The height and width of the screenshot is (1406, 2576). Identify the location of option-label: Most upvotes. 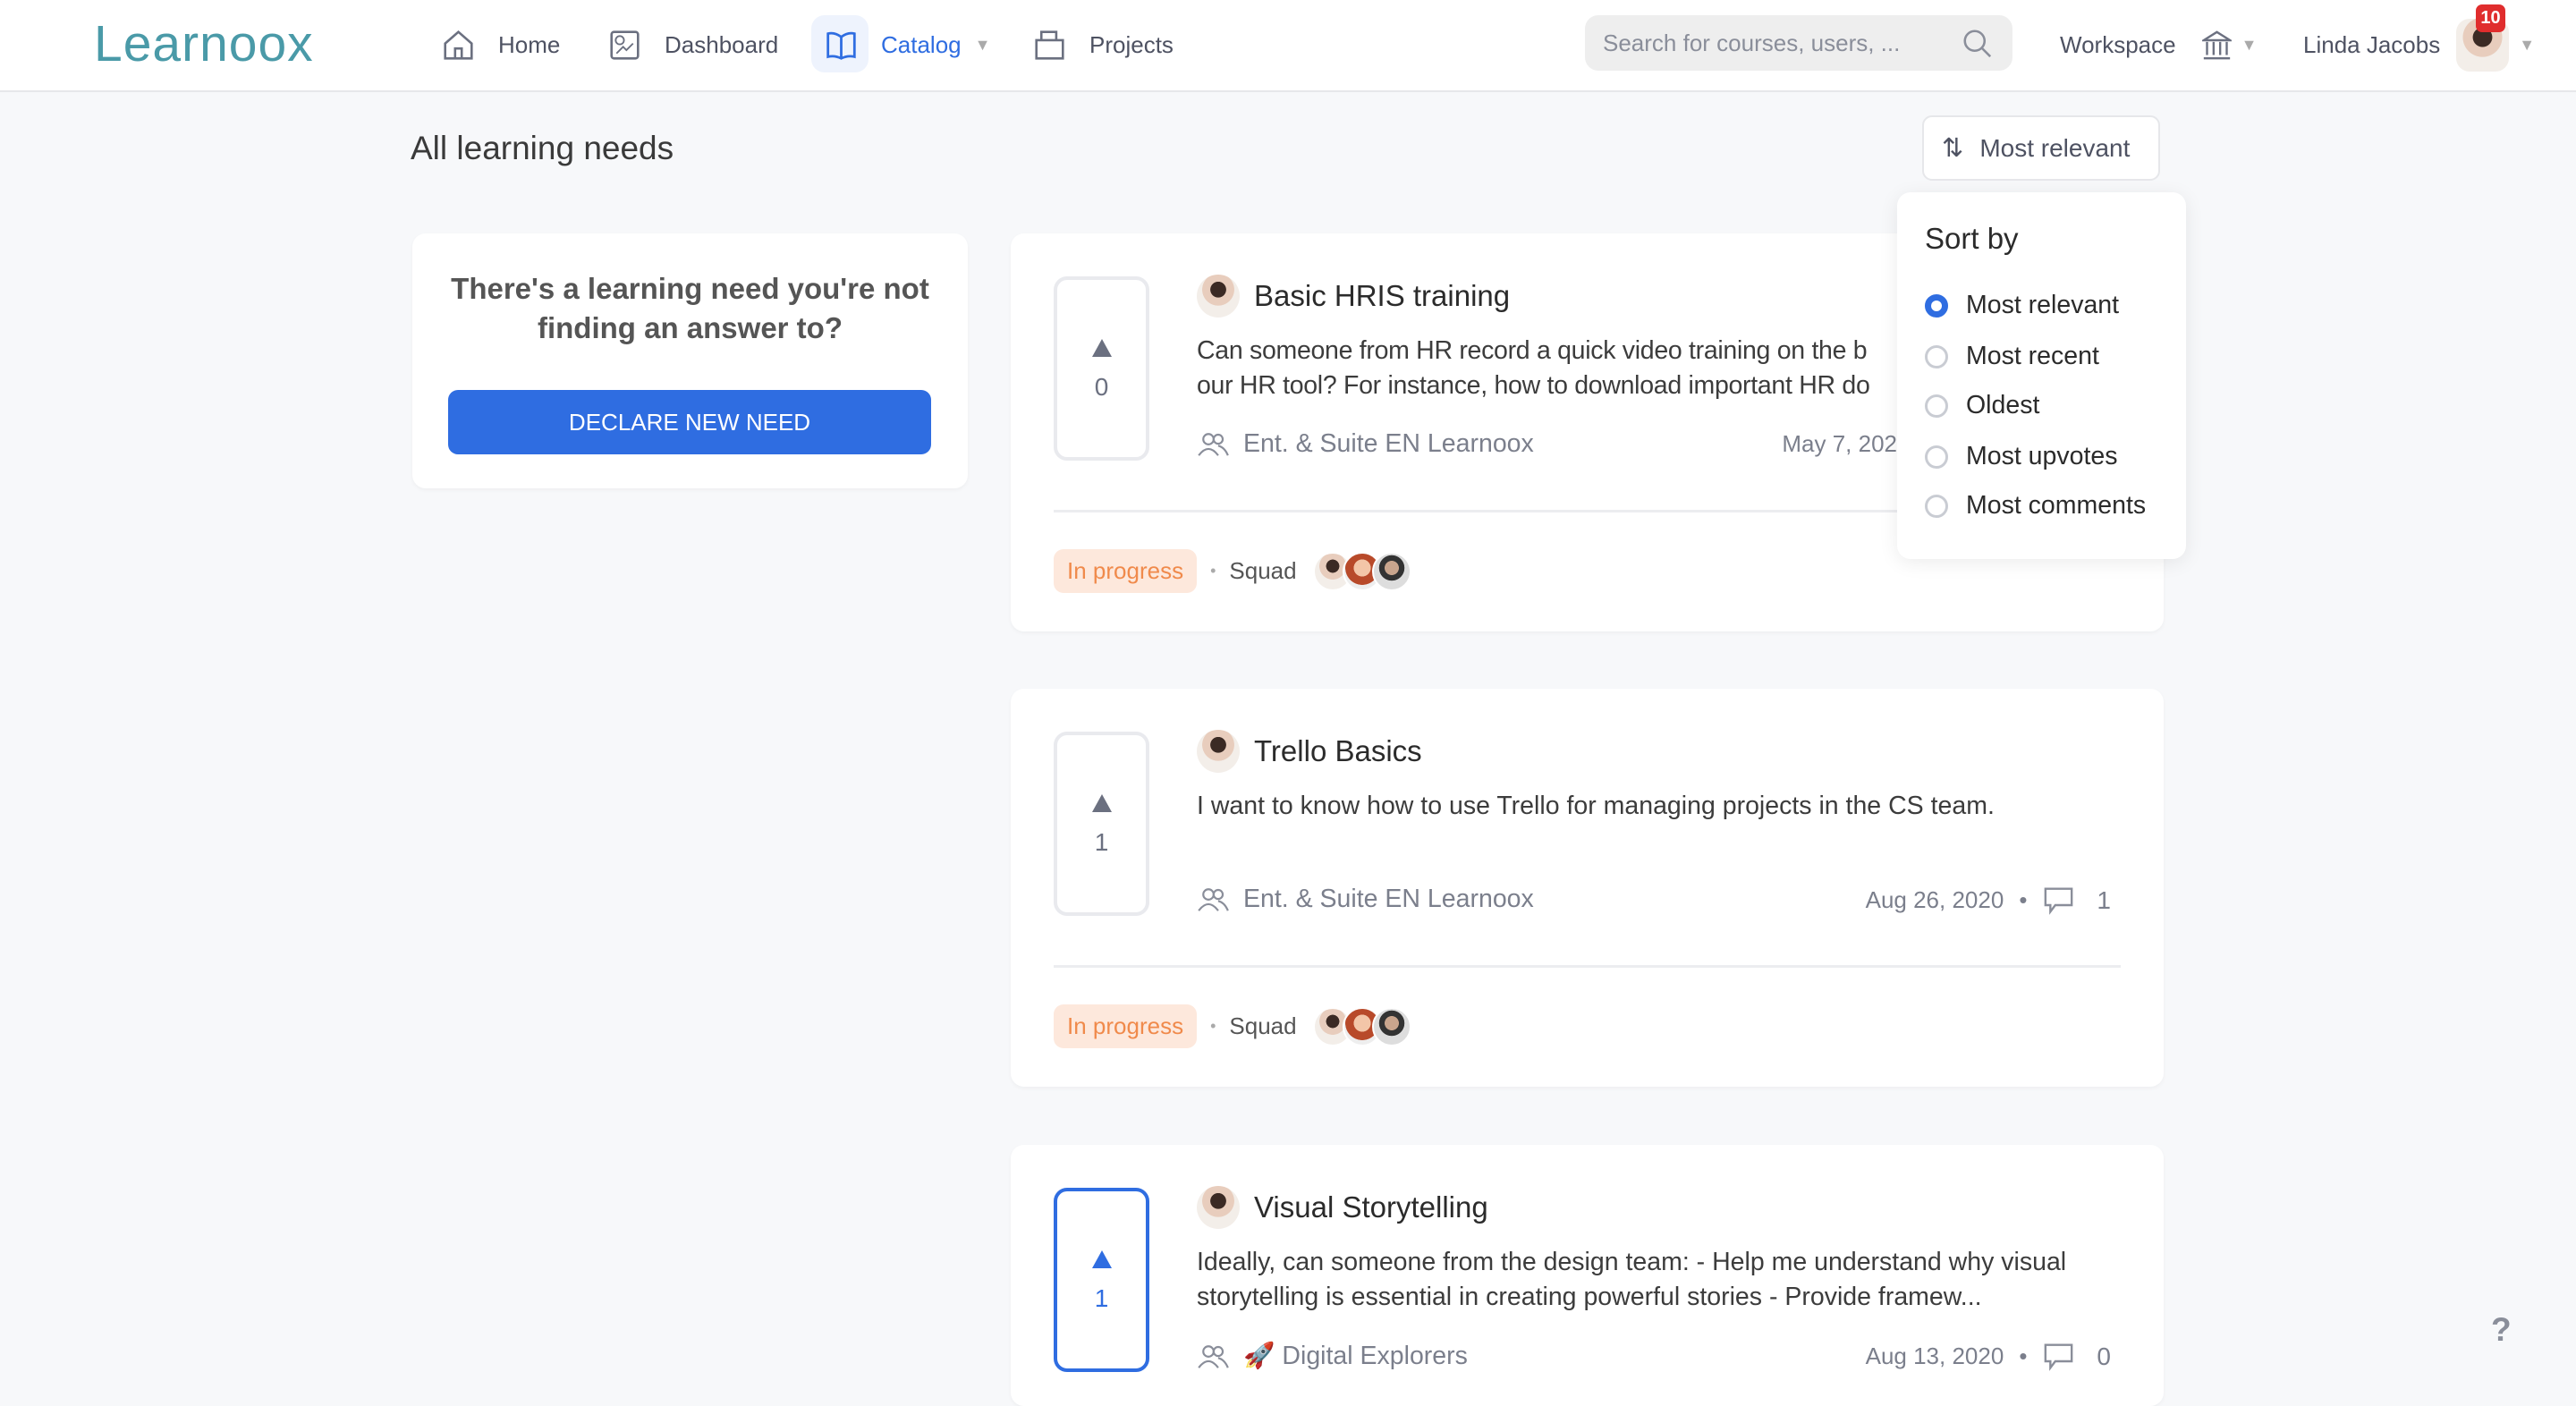
(2042, 456).